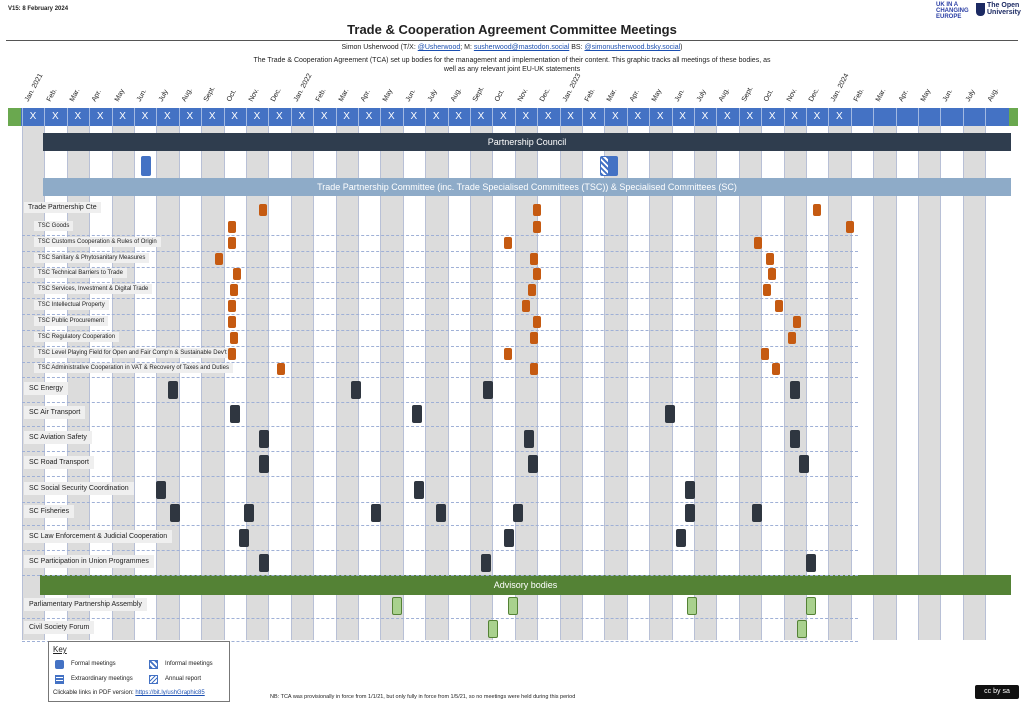  What do you see at coordinates (80, 273) in the screenshot?
I see `row-label: TSC Technical Barriers to Trade` at bounding box center [80, 273].